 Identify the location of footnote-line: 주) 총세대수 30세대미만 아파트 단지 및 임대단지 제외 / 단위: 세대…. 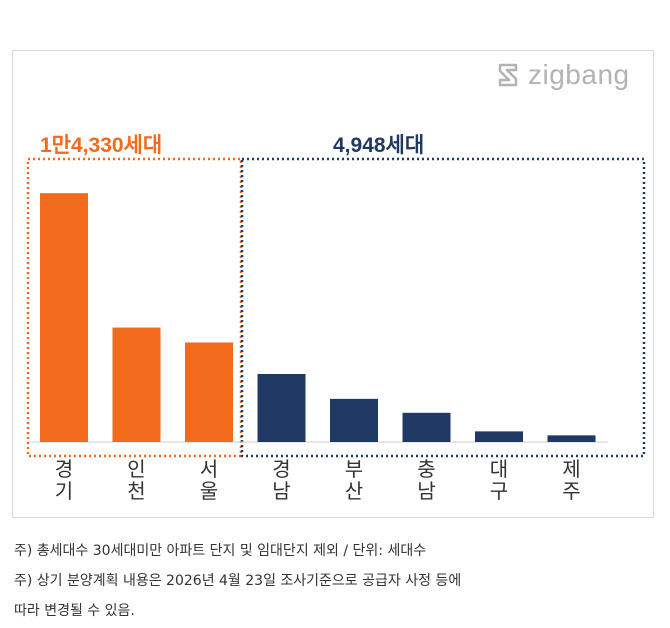
(220, 551).